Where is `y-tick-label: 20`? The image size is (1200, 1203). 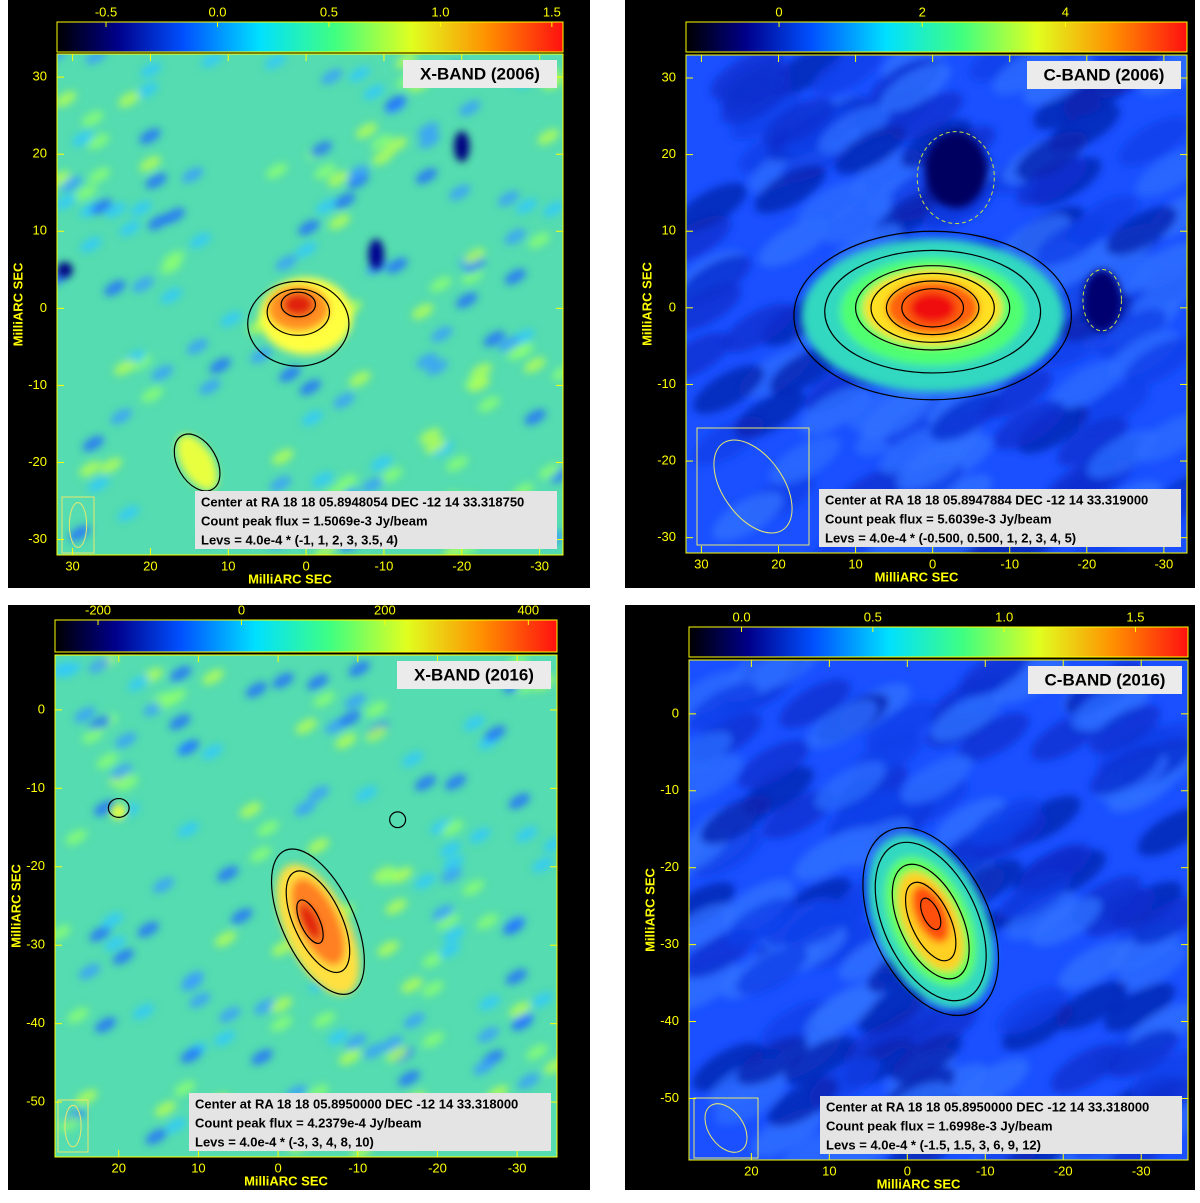
y-tick-label: 20 is located at coordinates (669, 153).